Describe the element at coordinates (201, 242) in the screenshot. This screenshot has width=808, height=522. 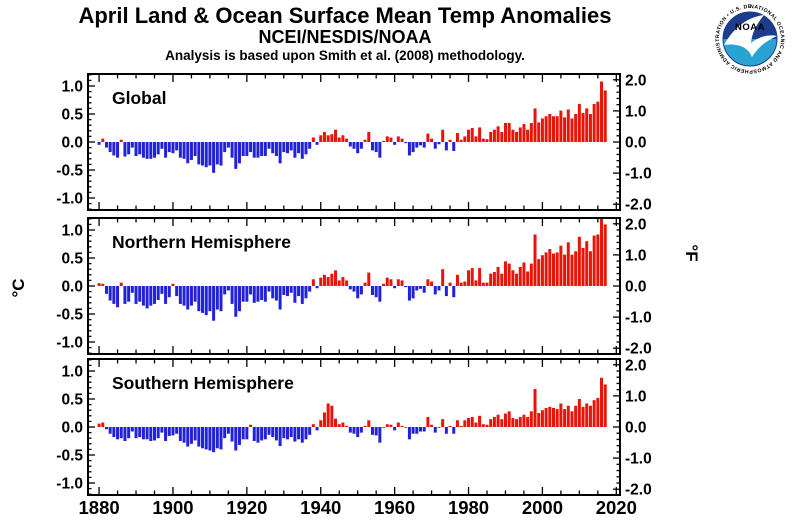
I see `panel-title: Northern Hemisphere` at that location.